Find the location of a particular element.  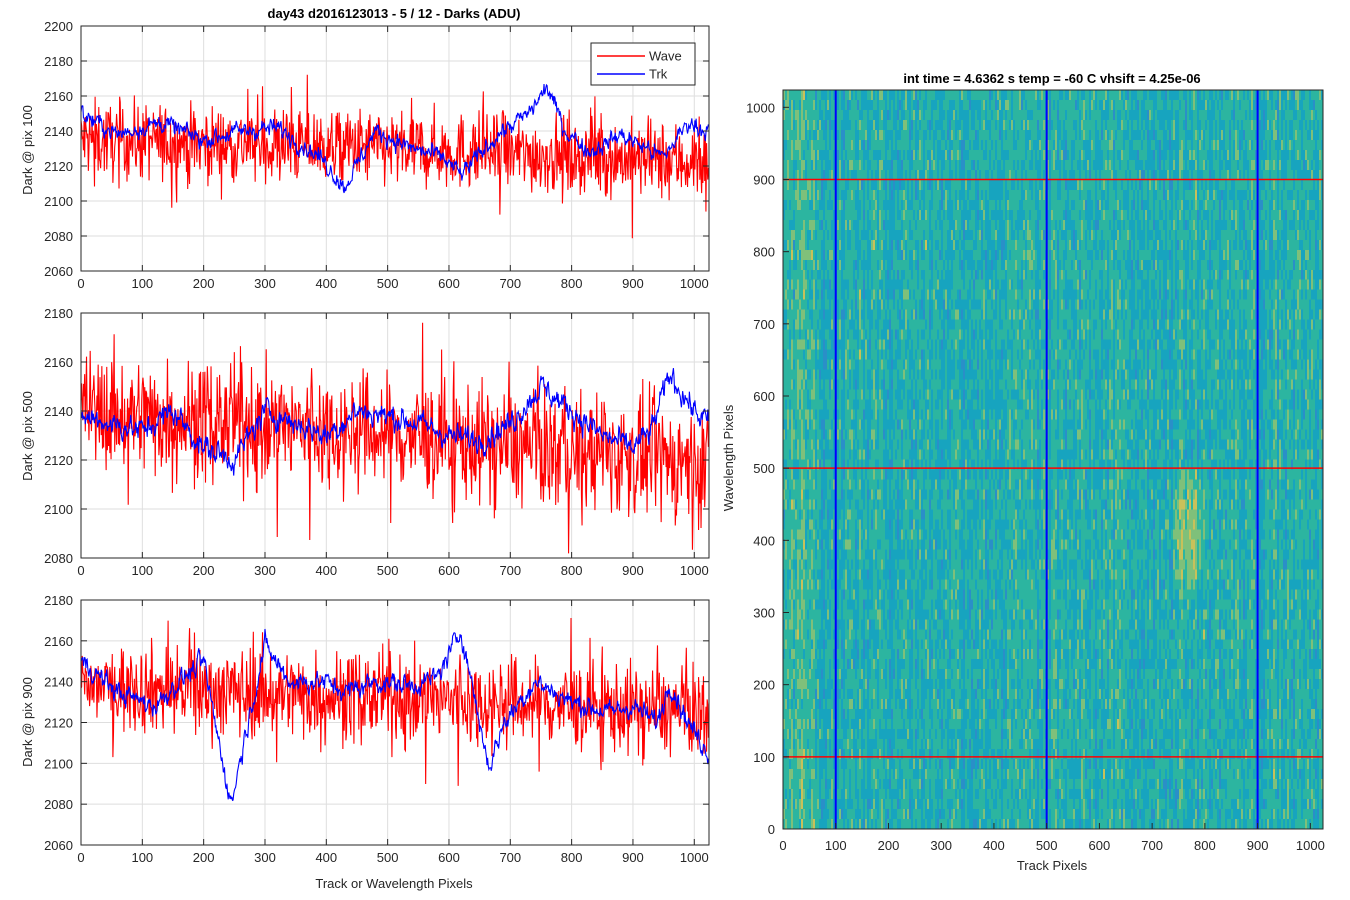

x-tick-label: 800 is located at coordinates (572, 857).